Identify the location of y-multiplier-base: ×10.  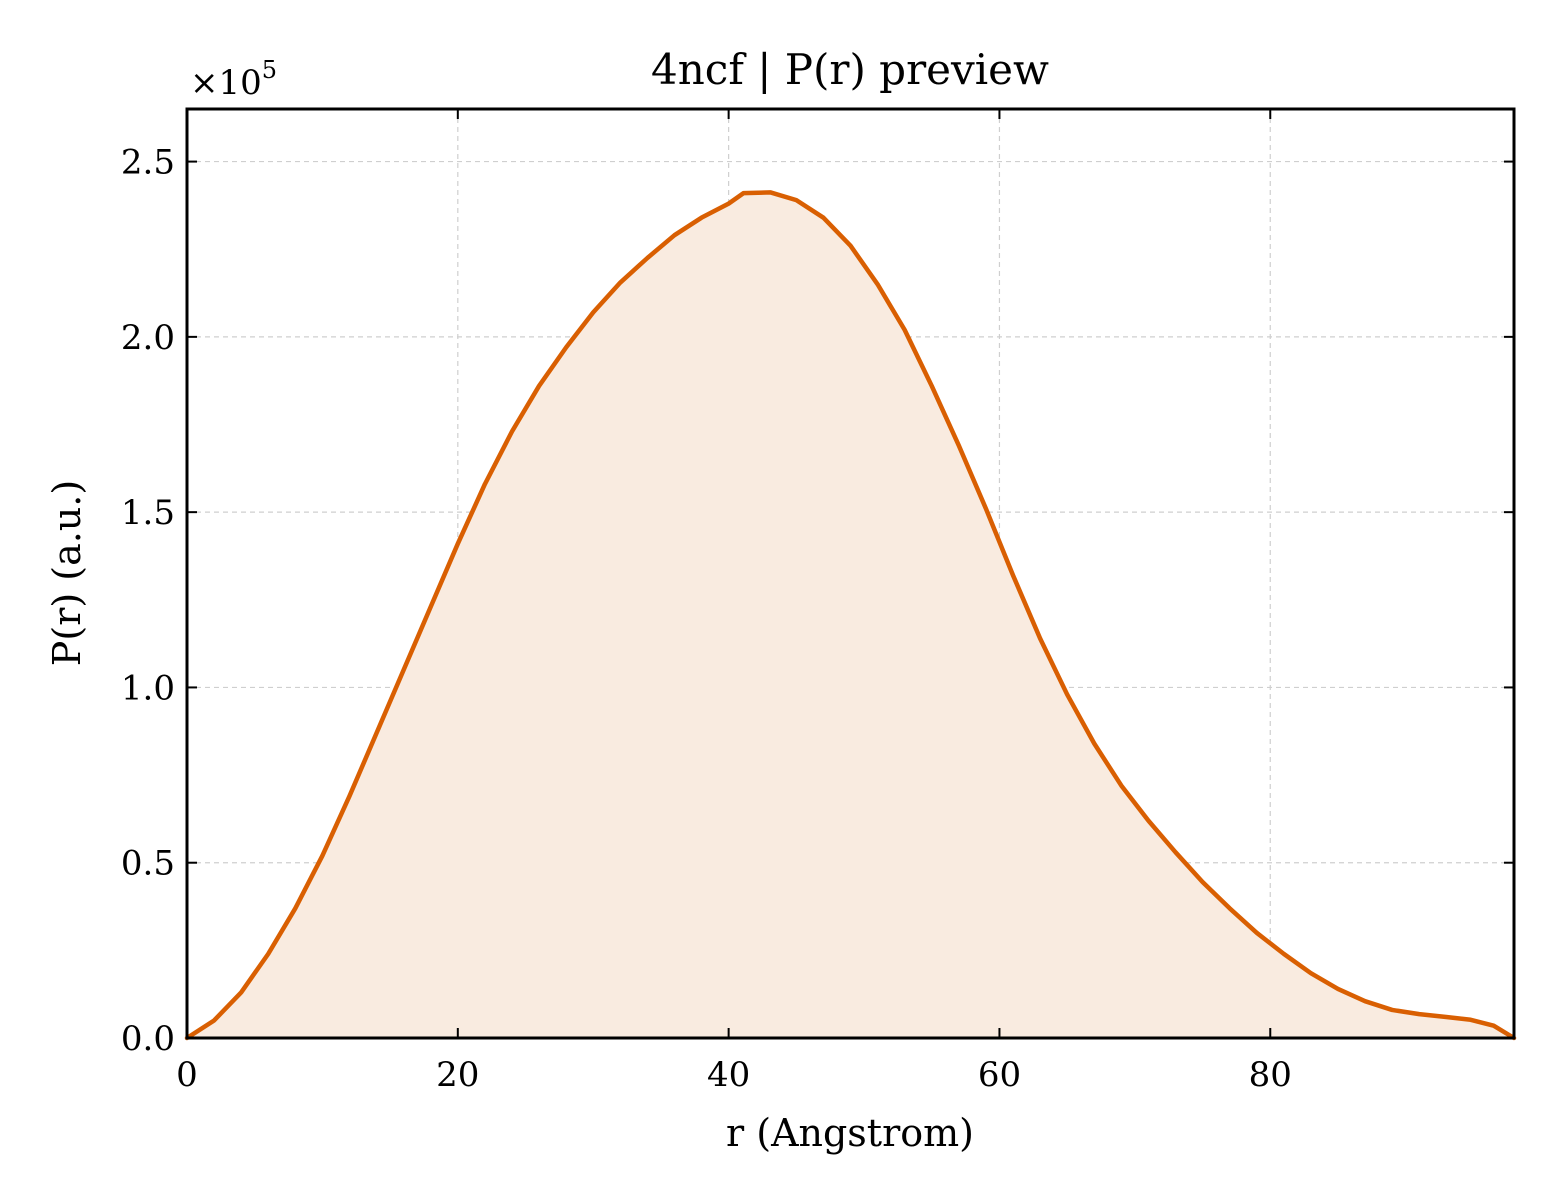
(226, 83).